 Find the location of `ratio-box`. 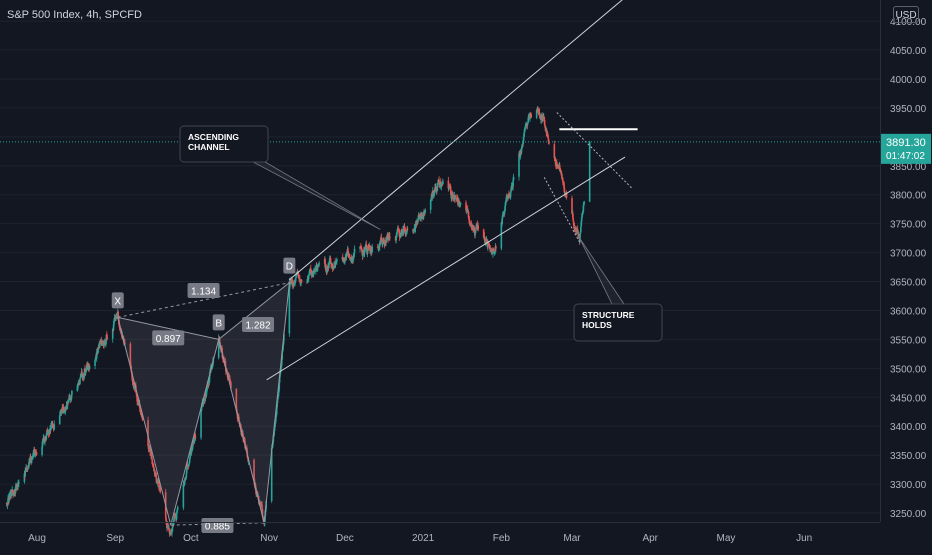

ratio-box is located at coordinates (258, 325).